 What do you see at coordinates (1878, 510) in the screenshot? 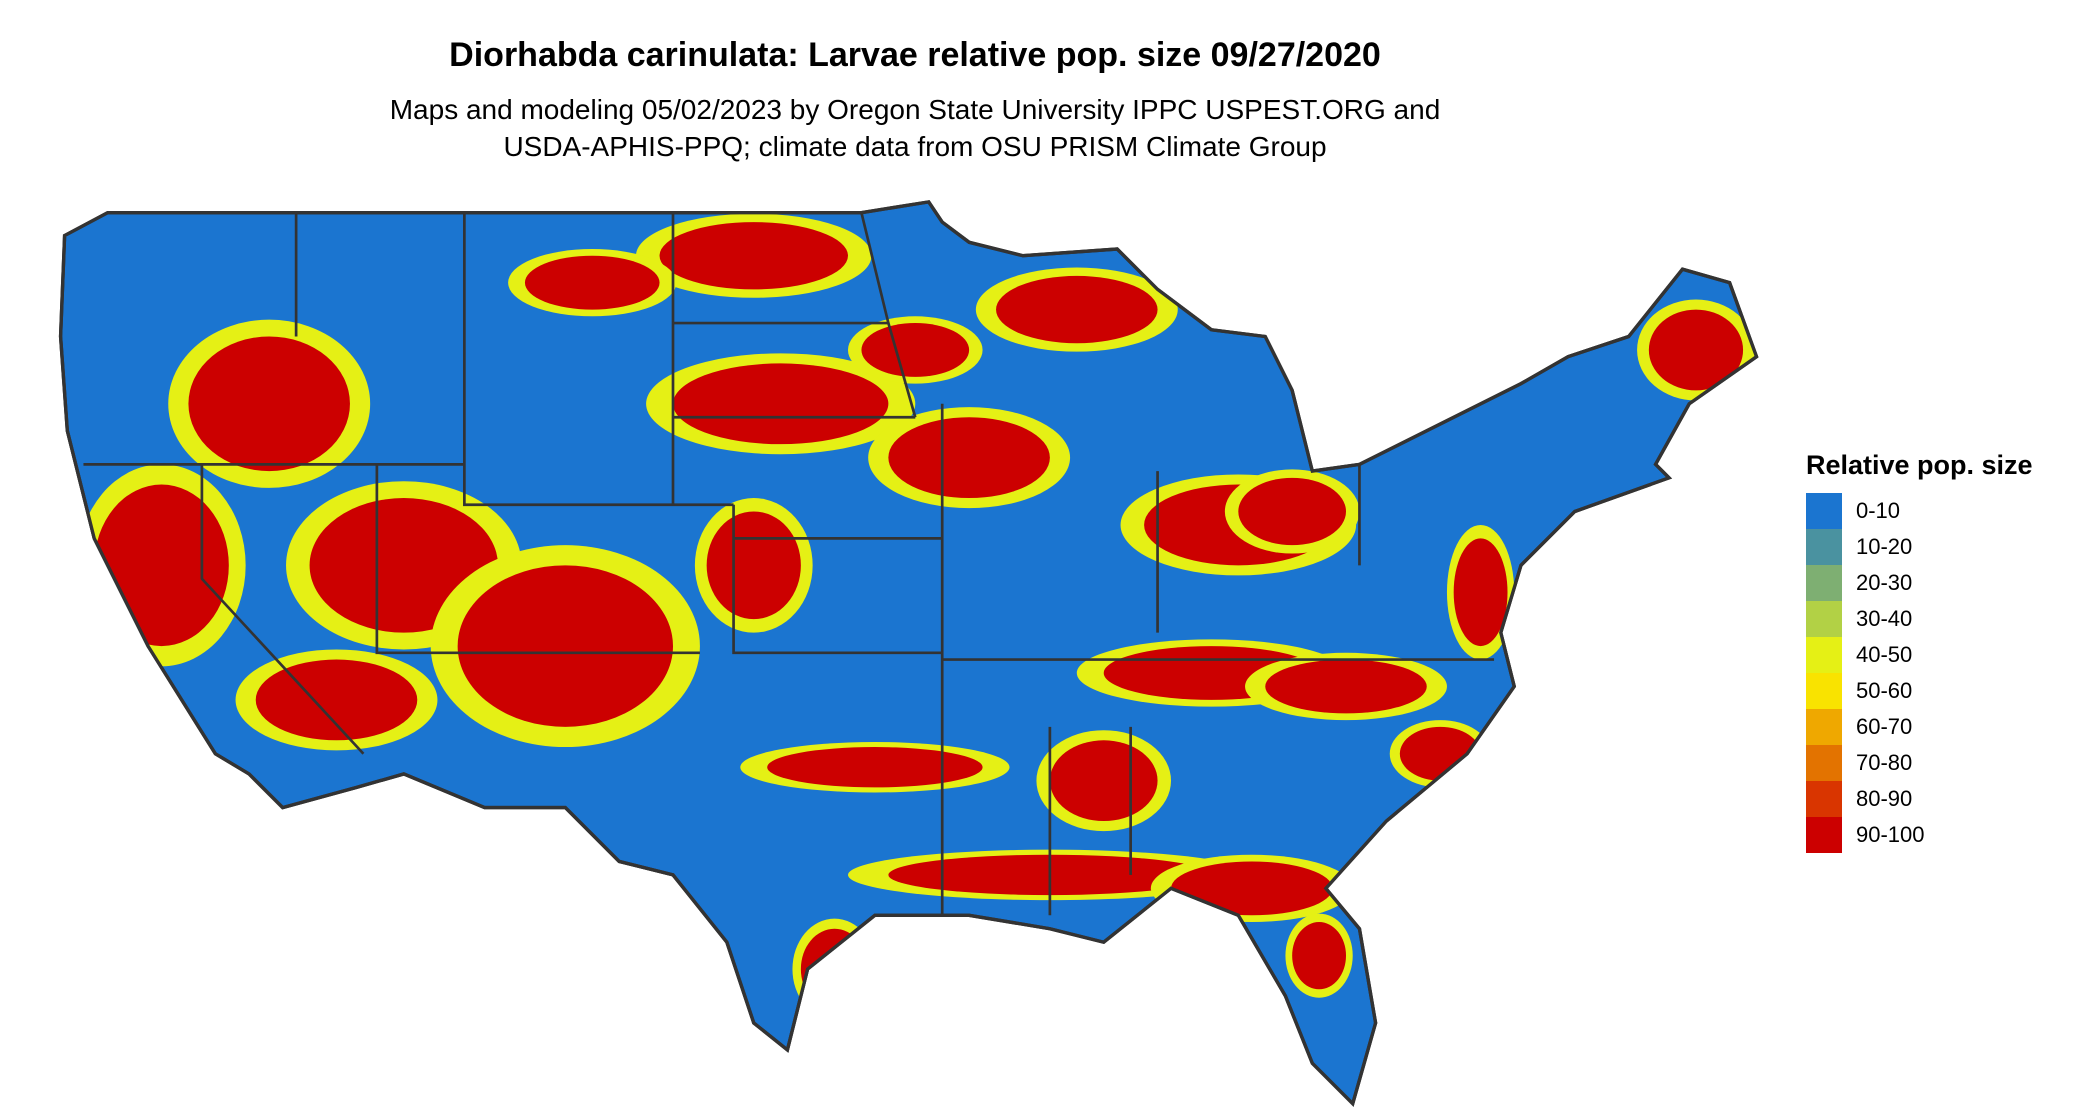
I see `legend-label: 0-10` at bounding box center [1878, 510].